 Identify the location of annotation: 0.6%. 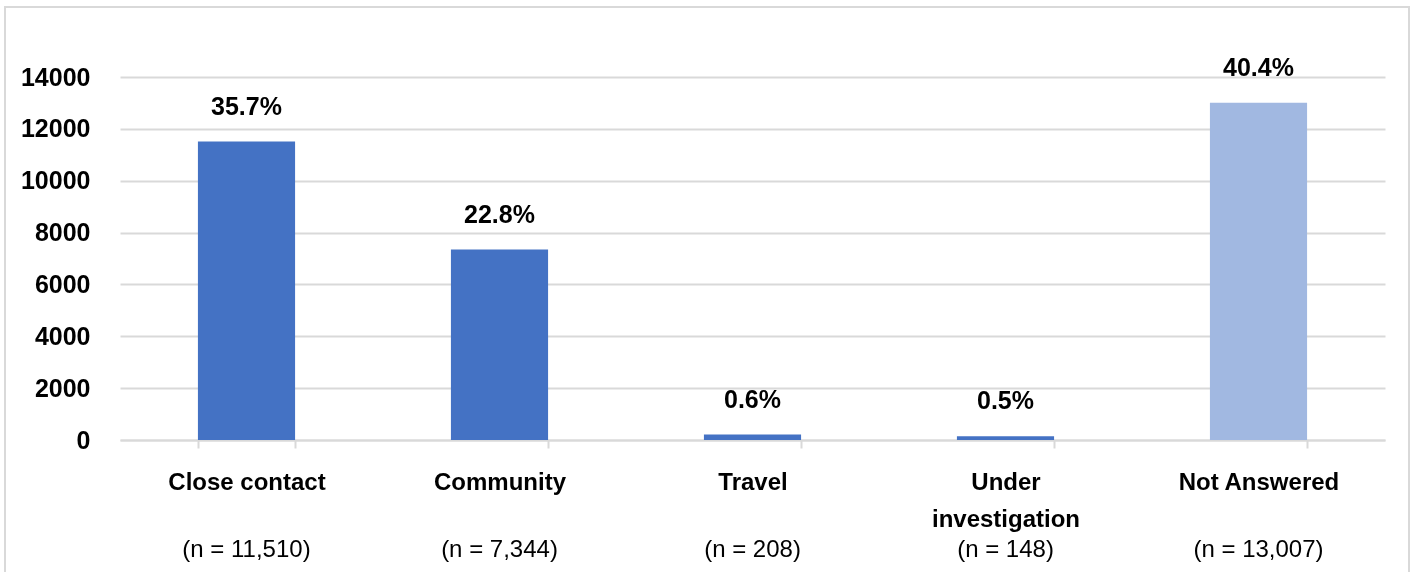
(752, 398).